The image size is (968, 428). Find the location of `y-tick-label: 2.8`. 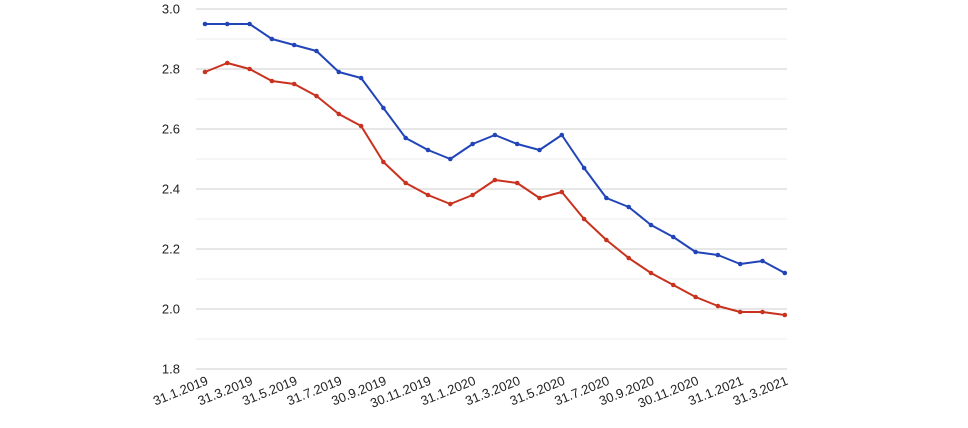

y-tick-label: 2.8 is located at coordinates (171, 69).